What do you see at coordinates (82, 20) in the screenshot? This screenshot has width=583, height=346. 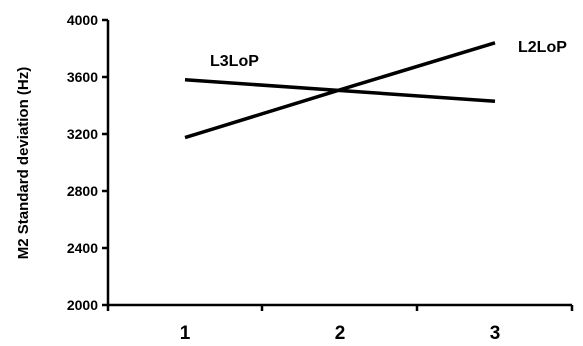 I see `y-tick-label: 4000` at bounding box center [82, 20].